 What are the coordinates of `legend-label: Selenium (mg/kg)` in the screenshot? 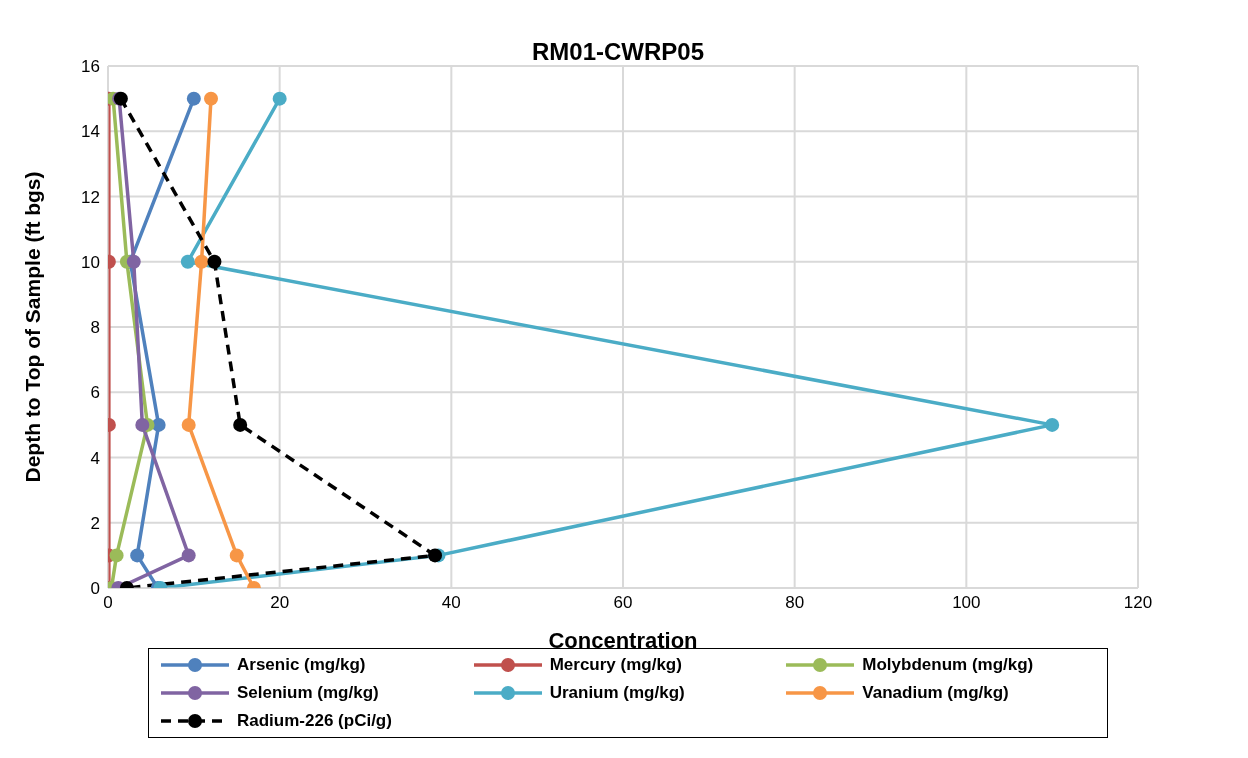 It's located at (308, 693).